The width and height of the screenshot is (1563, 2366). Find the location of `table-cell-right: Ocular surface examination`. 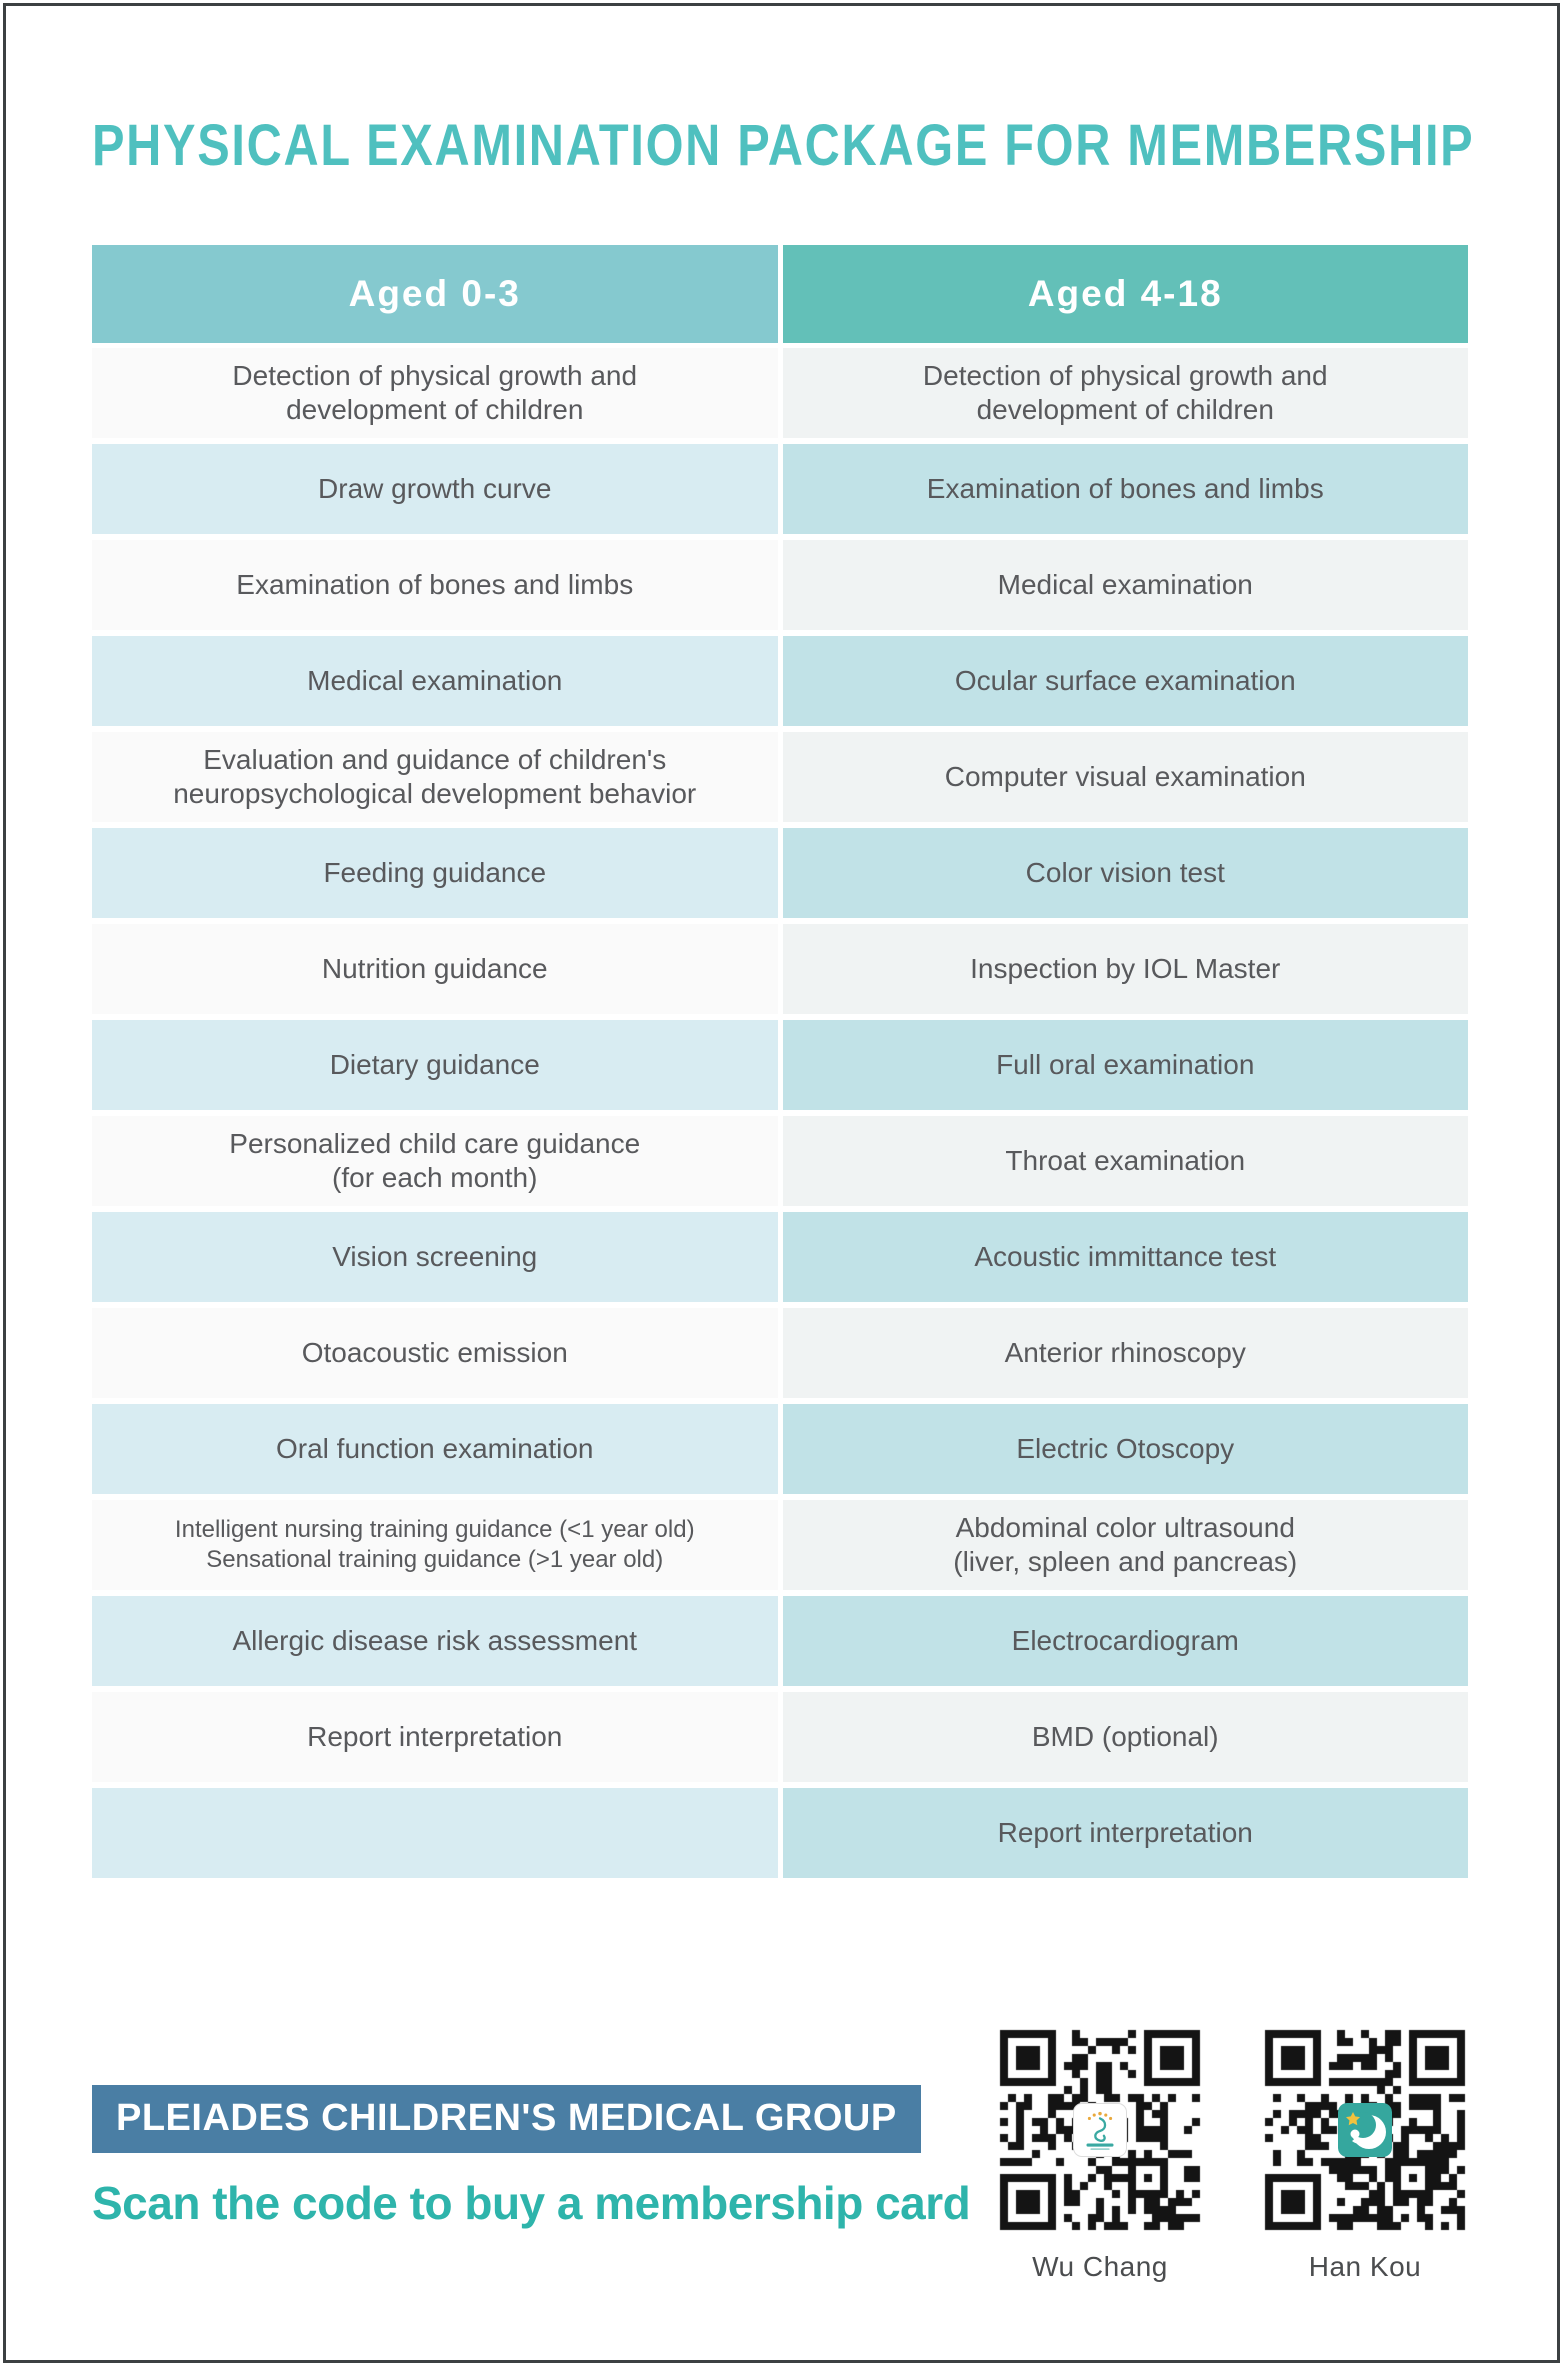

table-cell-right: Ocular surface examination is located at coordinates (1125, 681).